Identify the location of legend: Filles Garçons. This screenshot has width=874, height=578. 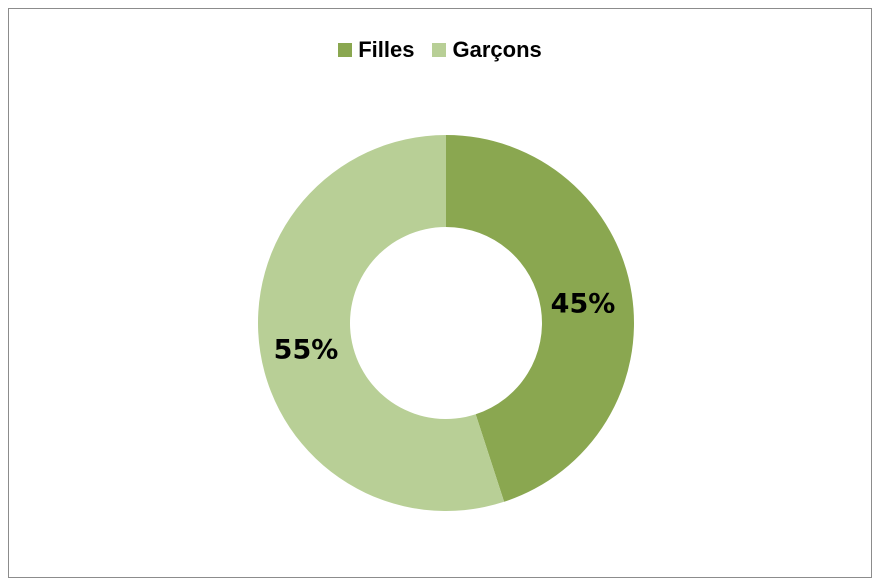
(440, 50).